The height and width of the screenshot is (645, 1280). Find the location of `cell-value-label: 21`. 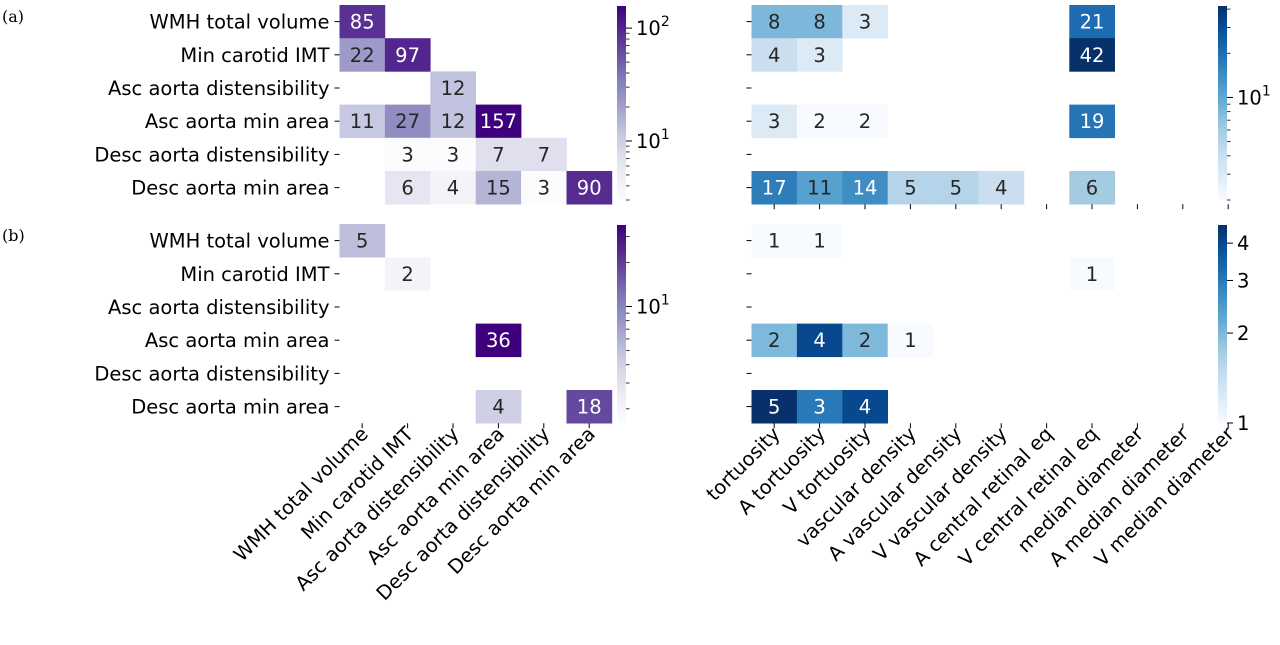

cell-value-label: 21 is located at coordinates (1092, 22).